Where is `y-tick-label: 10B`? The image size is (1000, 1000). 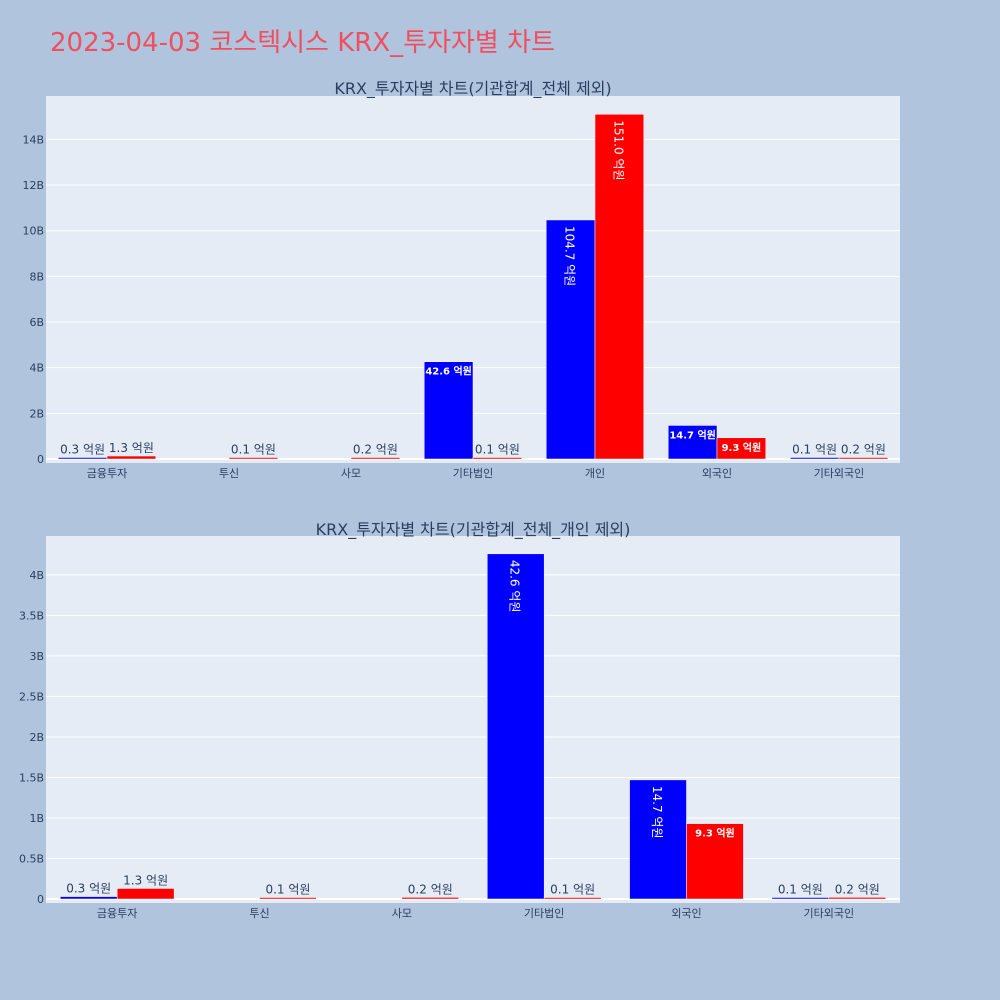
y-tick-label: 10B is located at coordinates (33, 231).